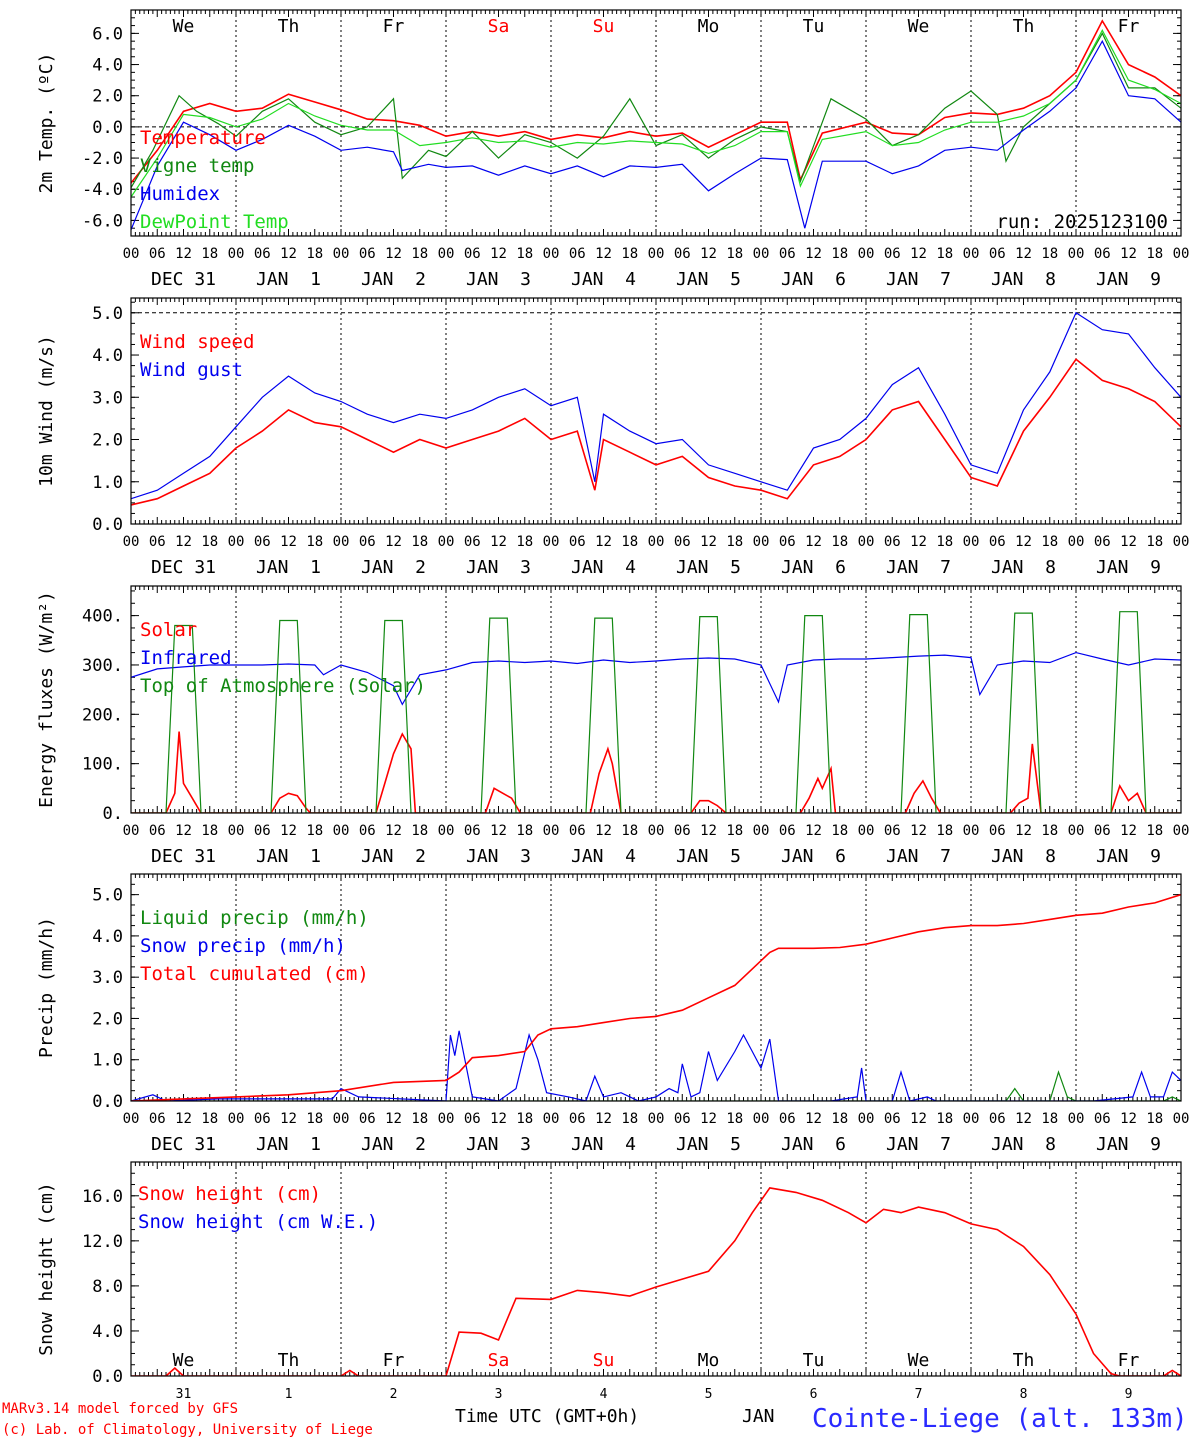 Image resolution: width=1194 pixels, height=1440 pixels. What do you see at coordinates (758, 1416) in the screenshot?
I see `month-label: JAN` at bounding box center [758, 1416].